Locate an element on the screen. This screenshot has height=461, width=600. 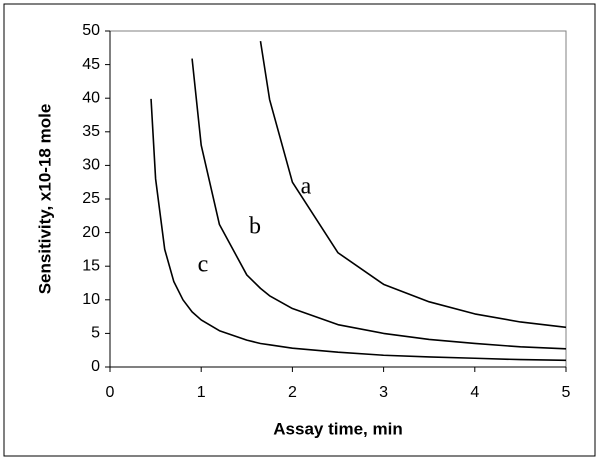
curve-label: b is located at coordinates (255, 227).